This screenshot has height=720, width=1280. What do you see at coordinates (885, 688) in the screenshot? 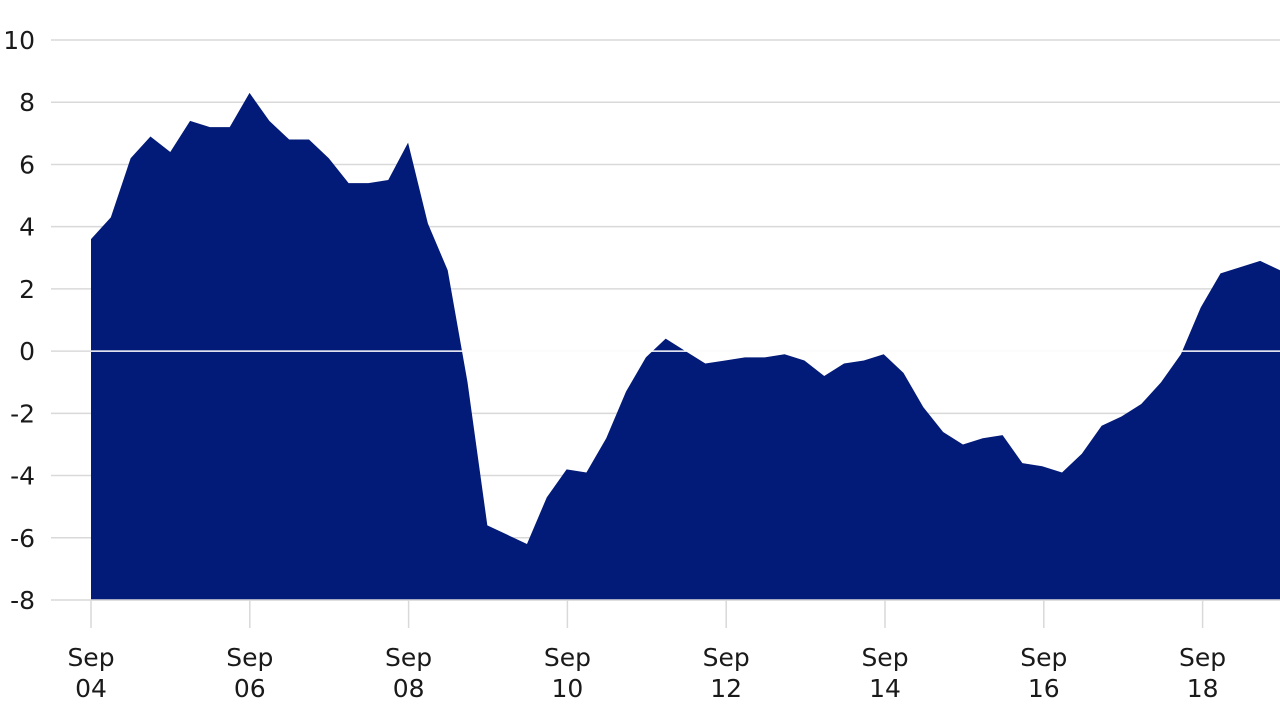
I see `x-tick-label-year: 14` at bounding box center [885, 688].